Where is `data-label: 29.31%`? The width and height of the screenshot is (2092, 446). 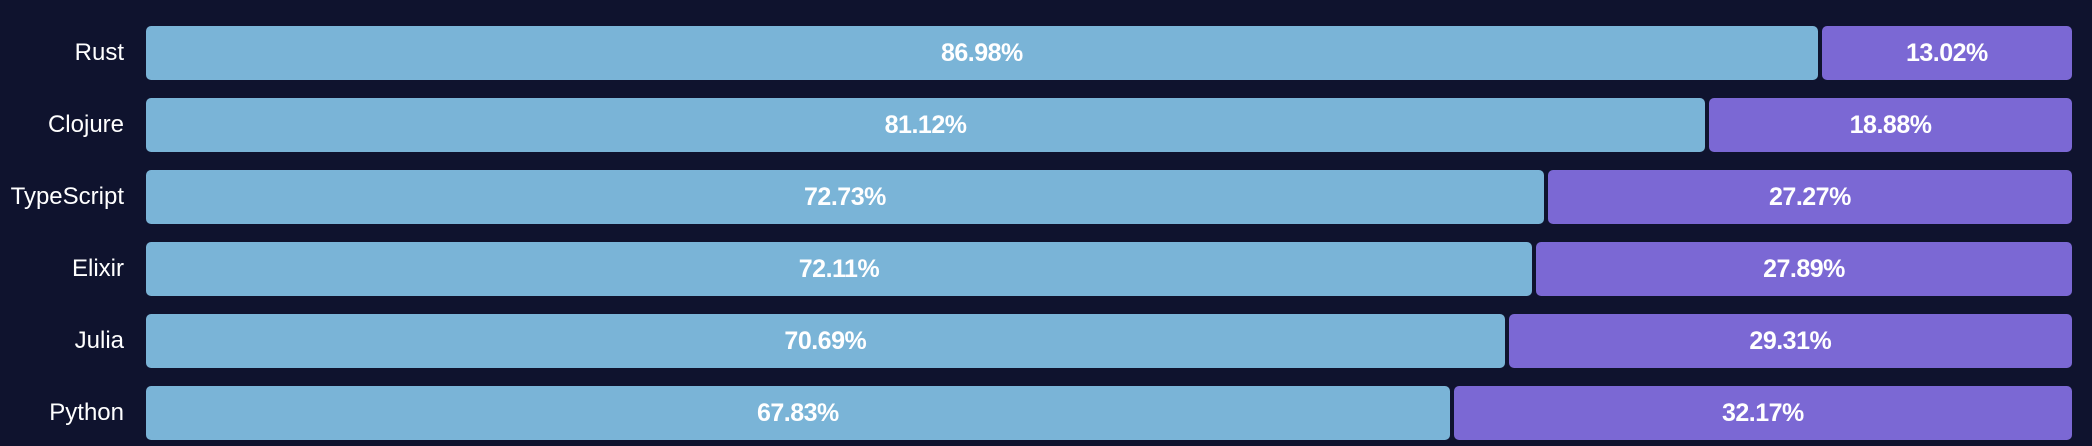 data-label: 29.31% is located at coordinates (1790, 340).